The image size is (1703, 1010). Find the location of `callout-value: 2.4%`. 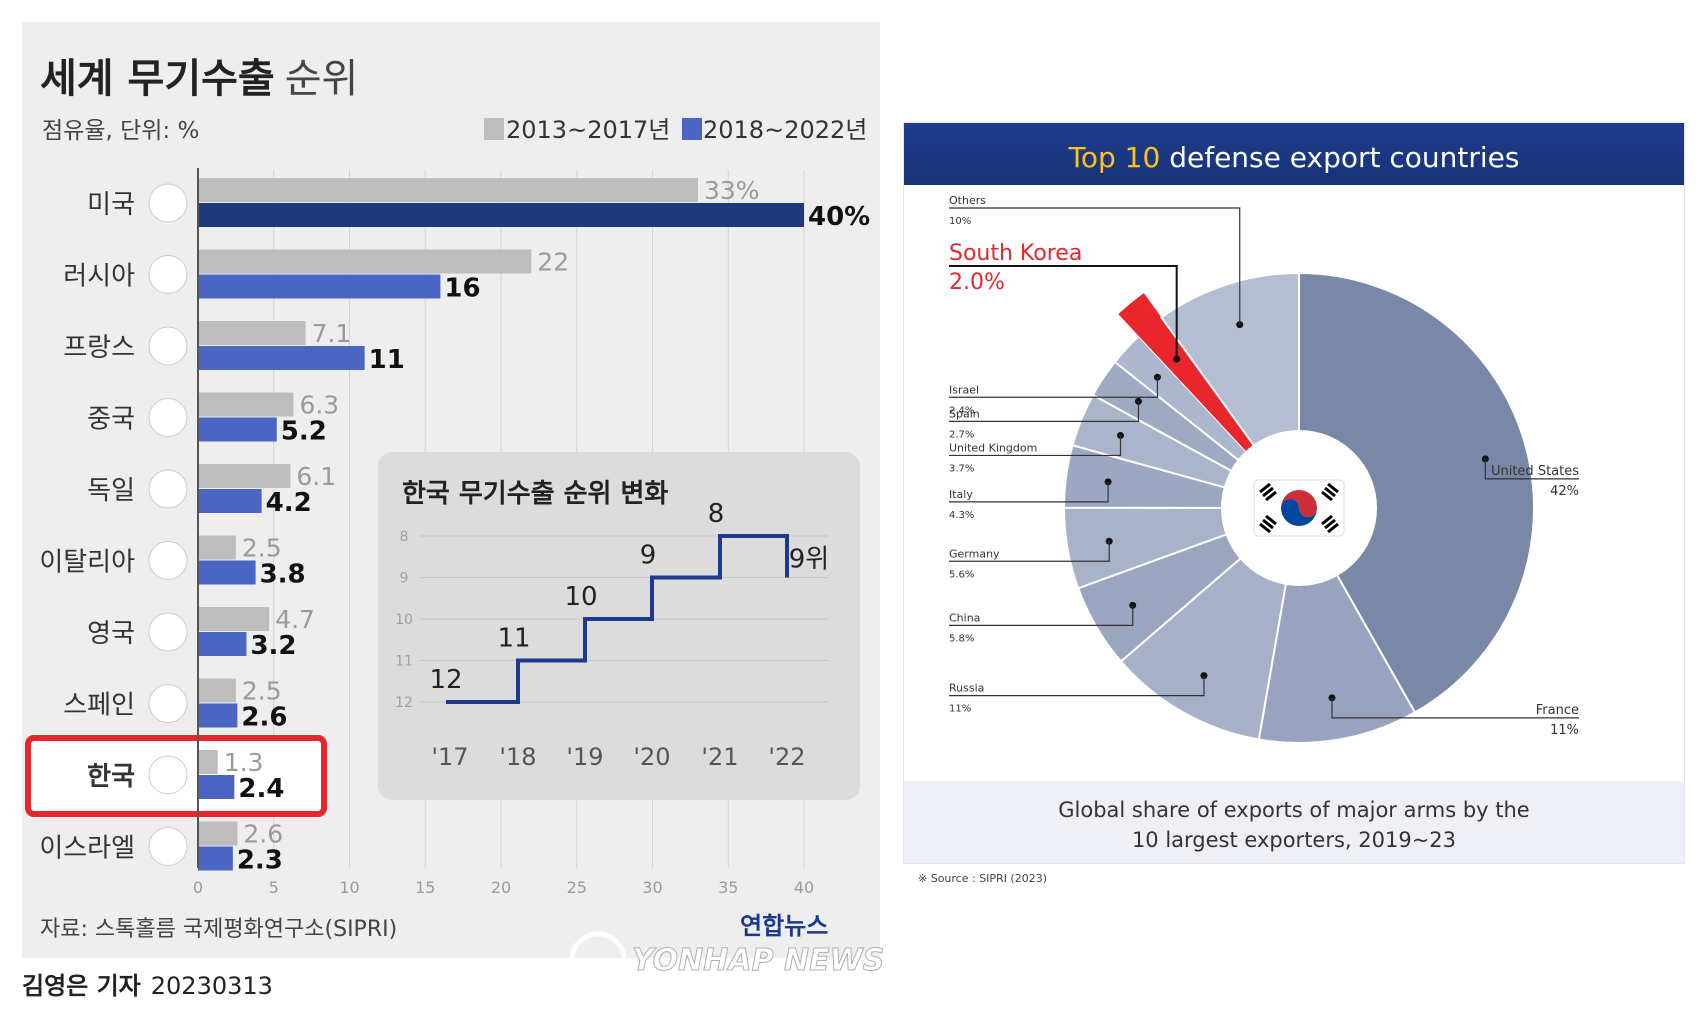

callout-value: 2.4% is located at coordinates (961, 410).